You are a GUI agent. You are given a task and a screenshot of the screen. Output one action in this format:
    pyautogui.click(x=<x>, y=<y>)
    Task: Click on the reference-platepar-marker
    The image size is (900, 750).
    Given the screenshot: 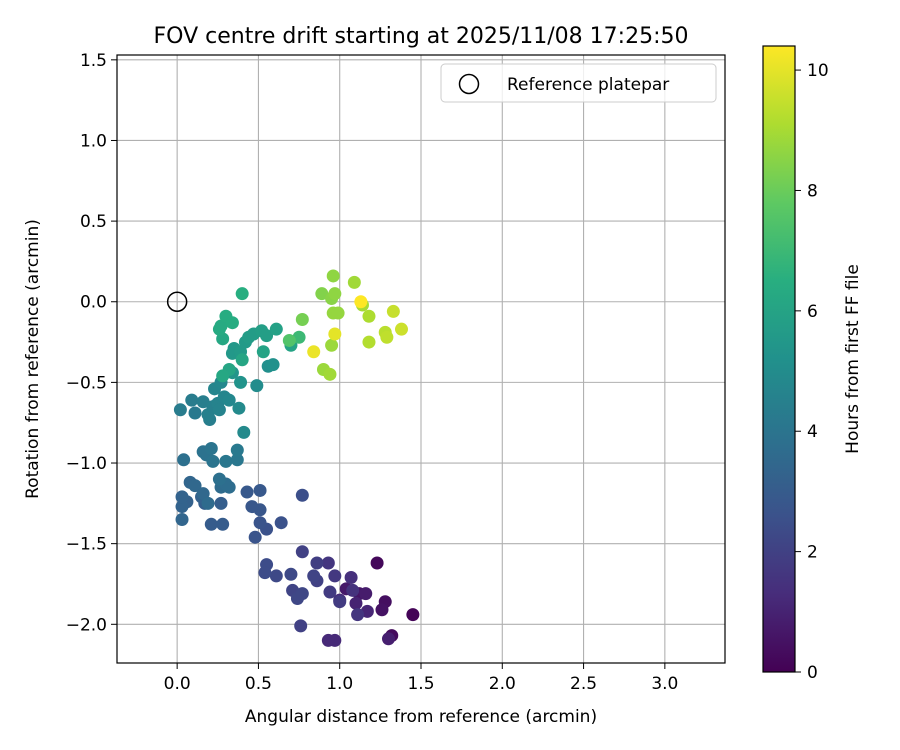 What is the action you would take?
    pyautogui.click(x=177, y=301)
    